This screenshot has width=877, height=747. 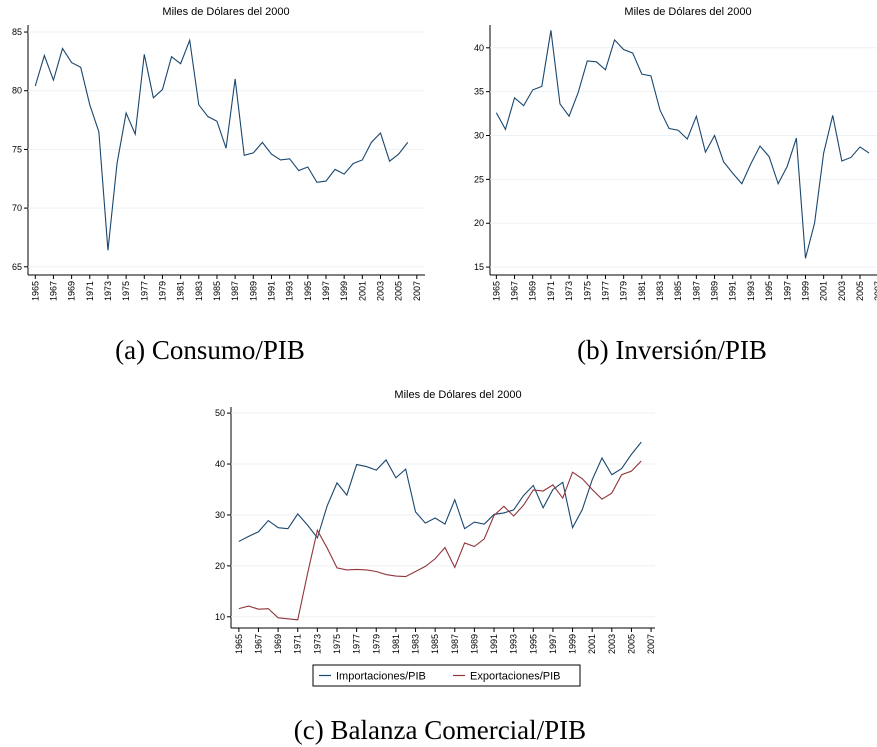 What do you see at coordinates (381, 677) in the screenshot?
I see `legend-label: Importaciones/PIB` at bounding box center [381, 677].